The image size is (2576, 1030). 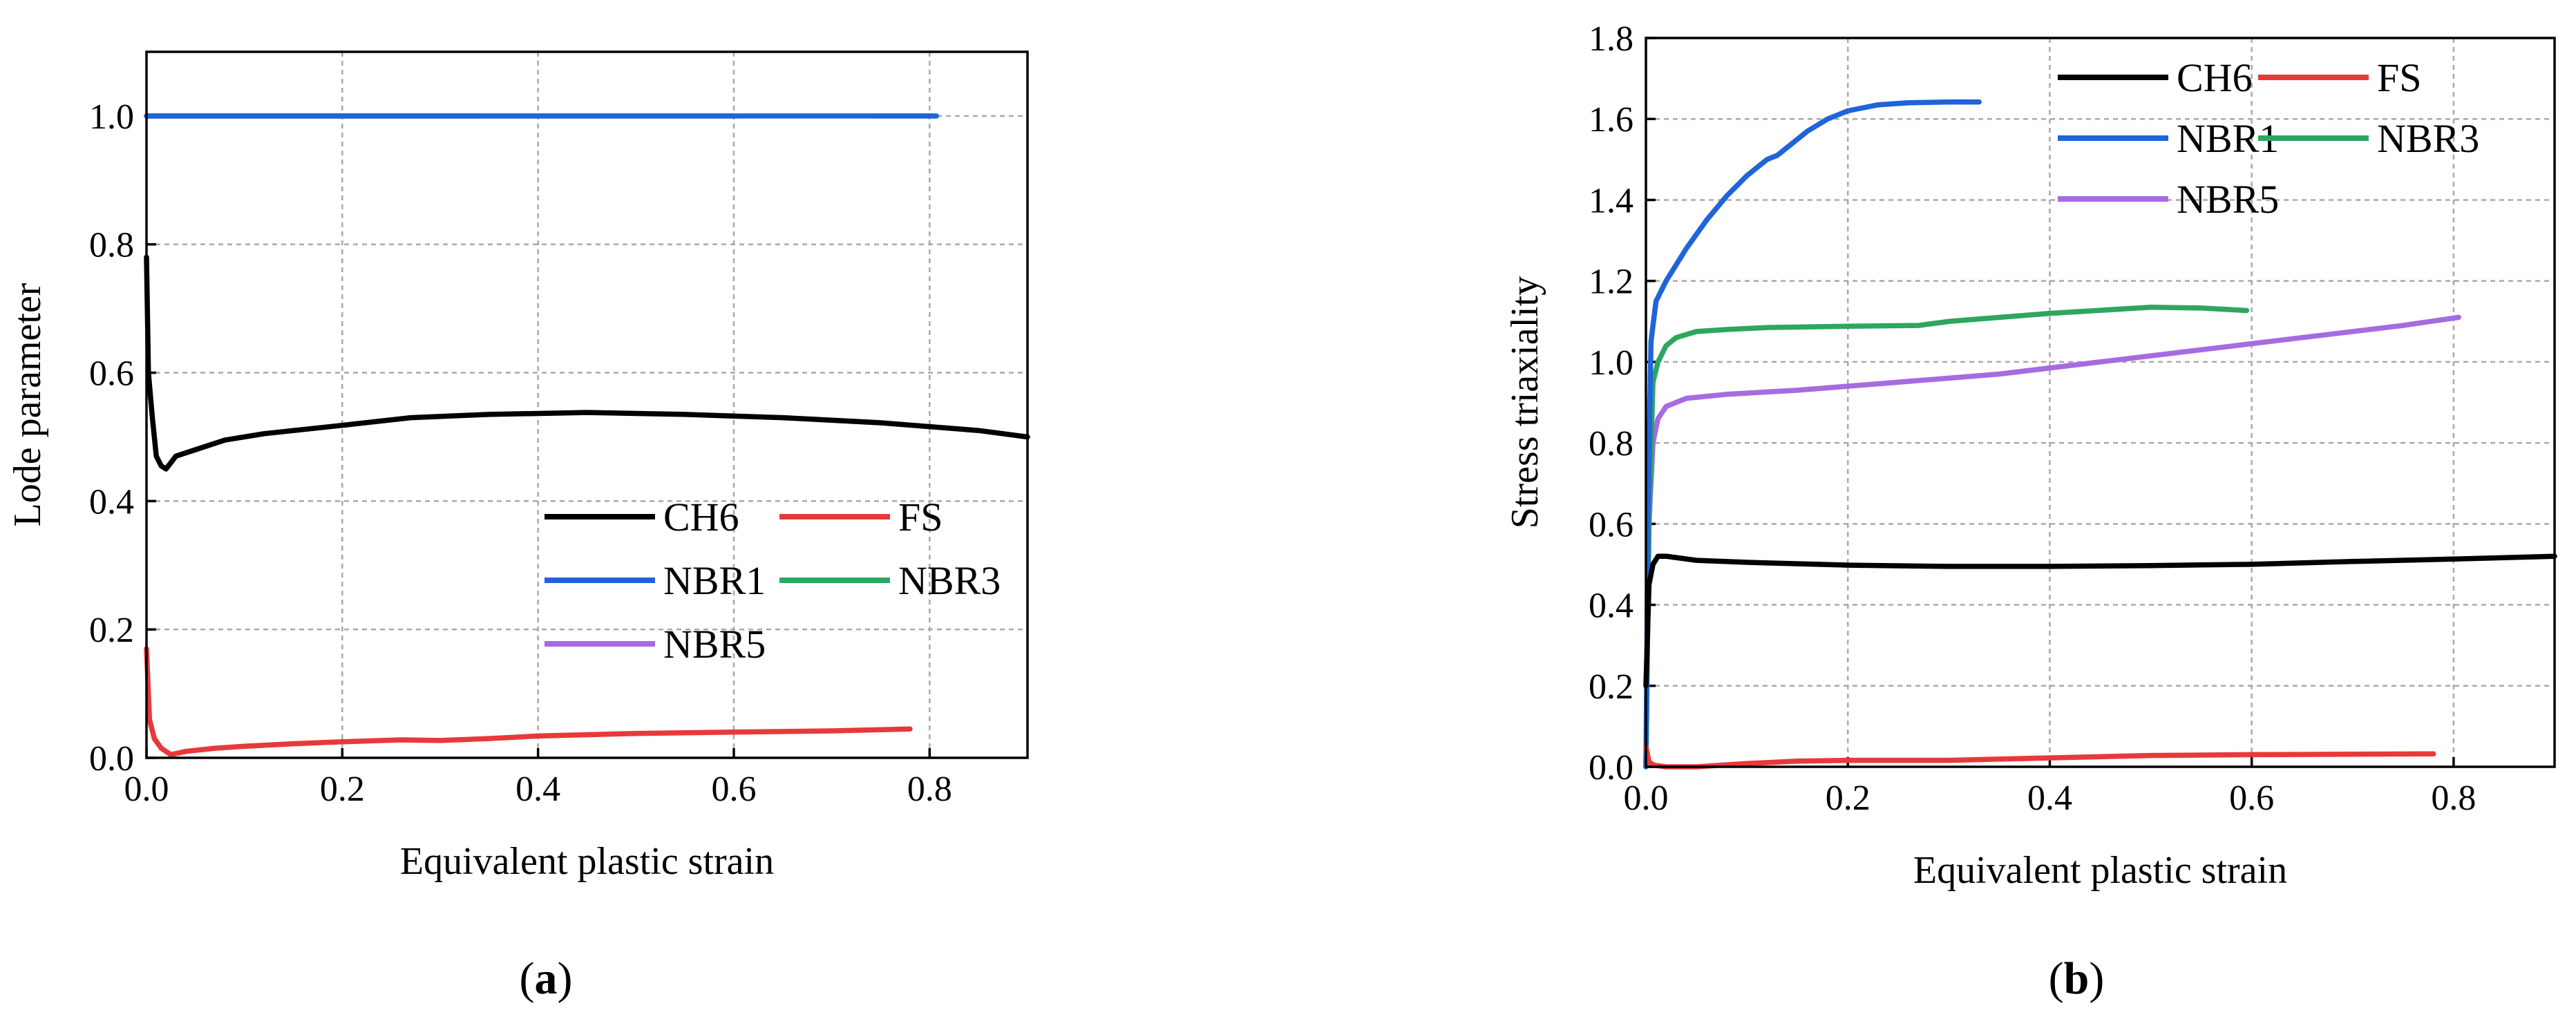 I want to click on y-tick-label: 1.8, so click(x=1611, y=39).